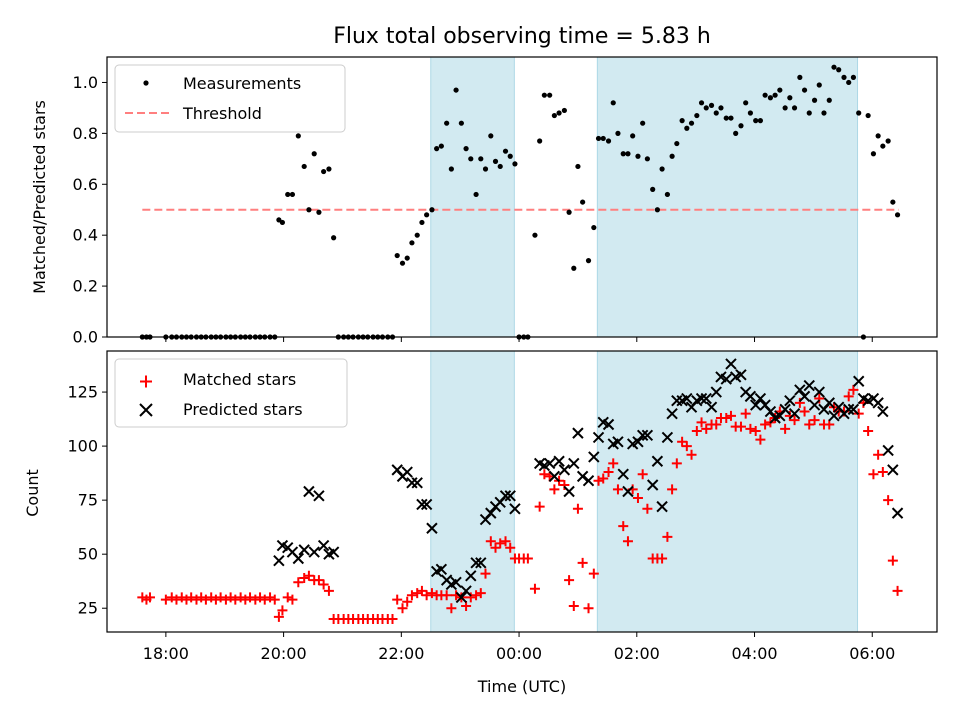 The image size is (960, 720). I want to click on top-y-tick-label: 0.8, so click(85, 133).